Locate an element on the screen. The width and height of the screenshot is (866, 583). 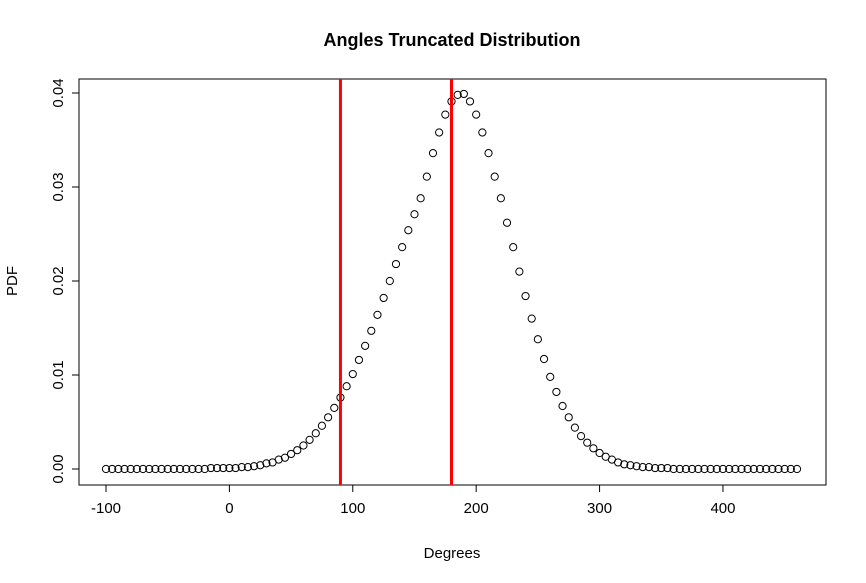
y-tick-label: 0.01 is located at coordinates (58, 374).